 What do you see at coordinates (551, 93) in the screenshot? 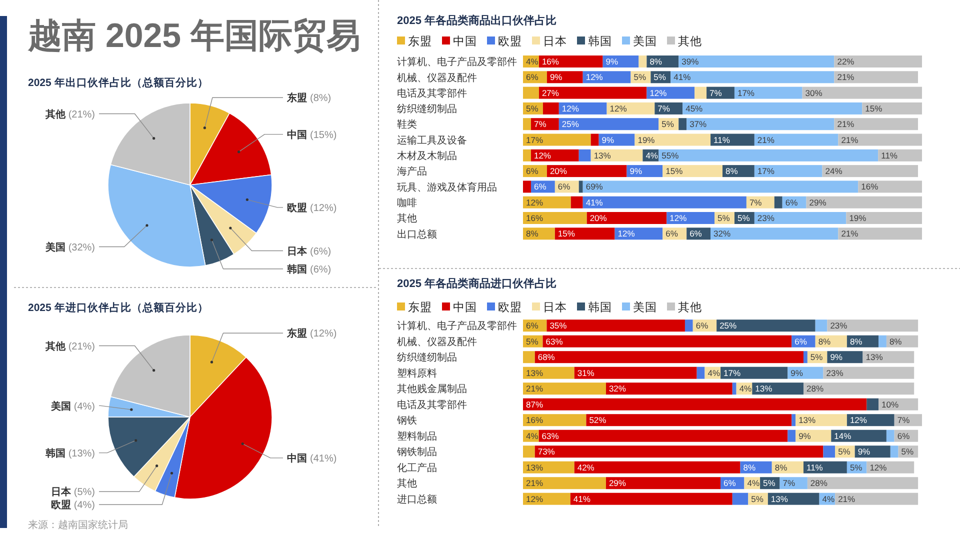
I see `data-label: 27%` at bounding box center [551, 93].